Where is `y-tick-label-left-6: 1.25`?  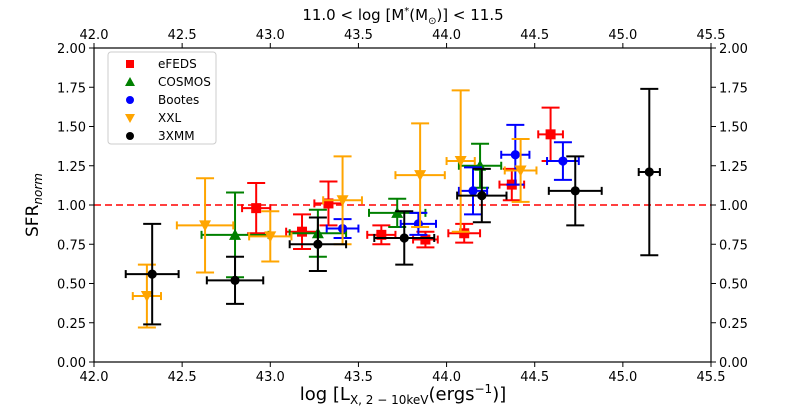
y-tick-label-left-6: 1.25 is located at coordinates (71, 167).